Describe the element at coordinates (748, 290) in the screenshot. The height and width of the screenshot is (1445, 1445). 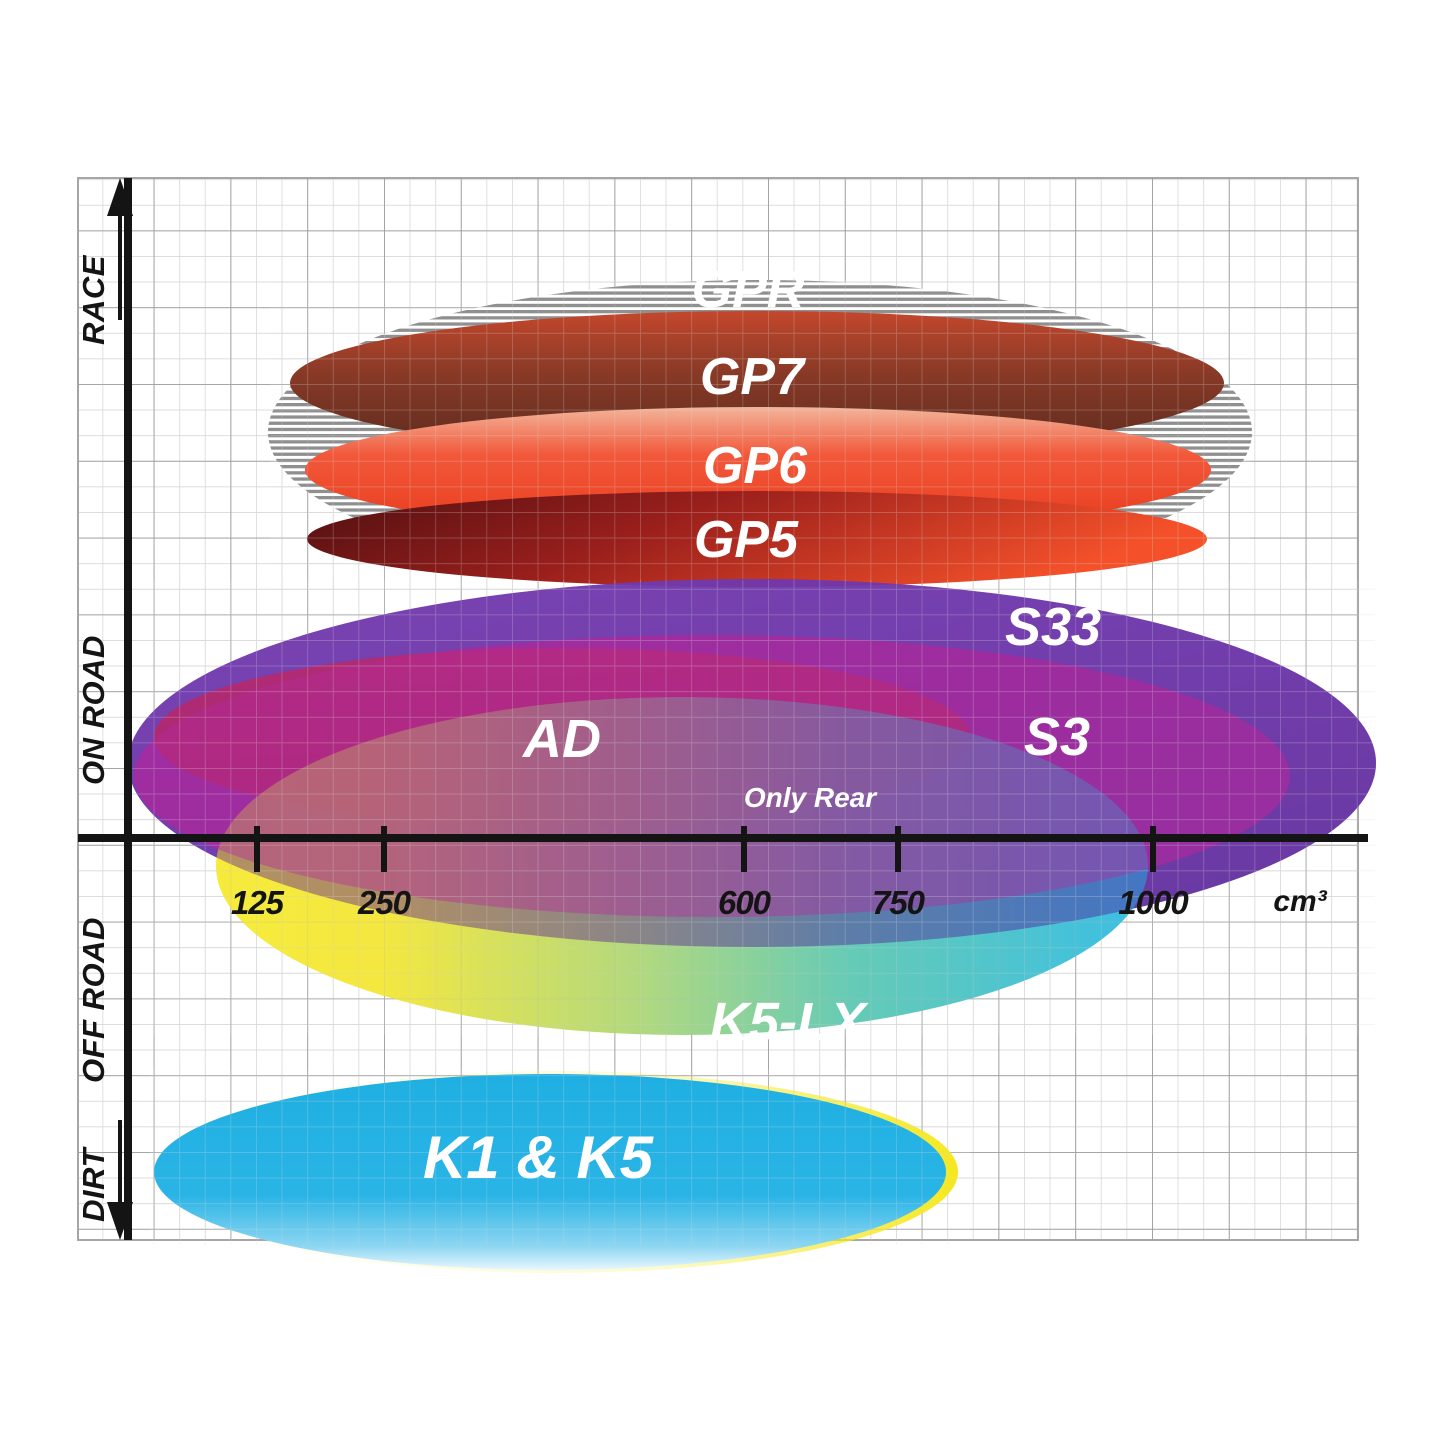
I see `series-label-gpr: GPR` at that location.